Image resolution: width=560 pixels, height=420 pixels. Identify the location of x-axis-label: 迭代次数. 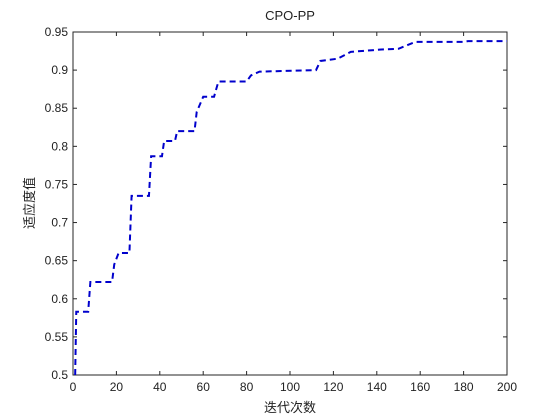
(290, 408).